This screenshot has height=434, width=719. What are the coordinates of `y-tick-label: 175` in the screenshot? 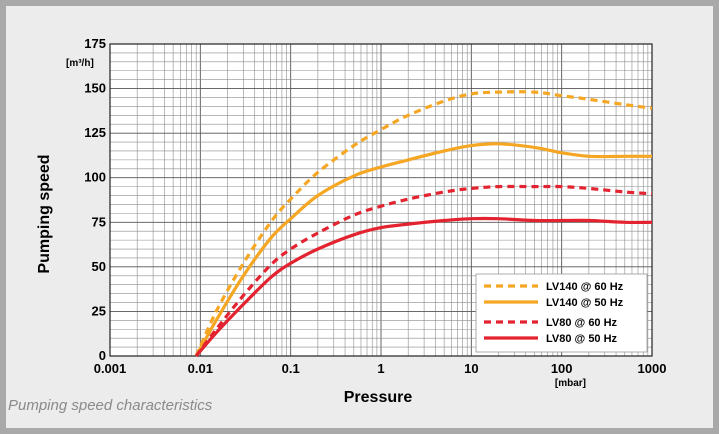 It's located at (95, 43).